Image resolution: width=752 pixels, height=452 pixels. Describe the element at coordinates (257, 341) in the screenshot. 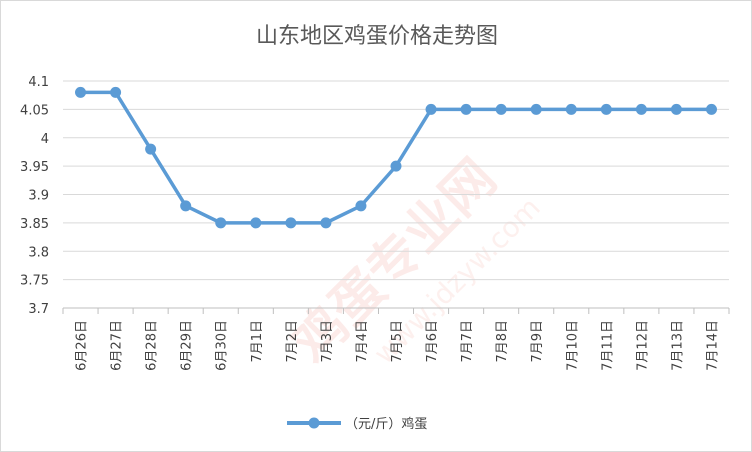

I see `x-tick-label: 7月1日` at that location.